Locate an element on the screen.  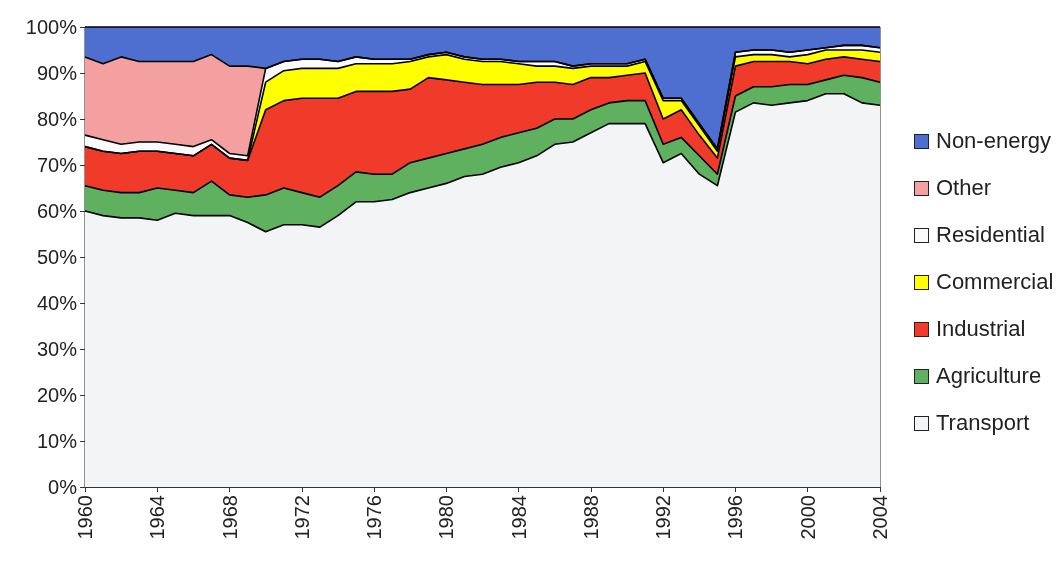
x-tick-label: 1984 is located at coordinates (518, 517).